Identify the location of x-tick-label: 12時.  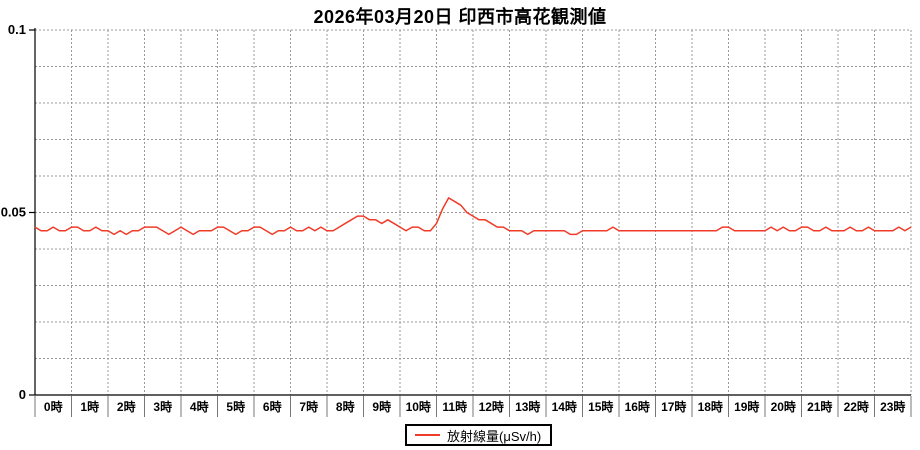
(491, 406).